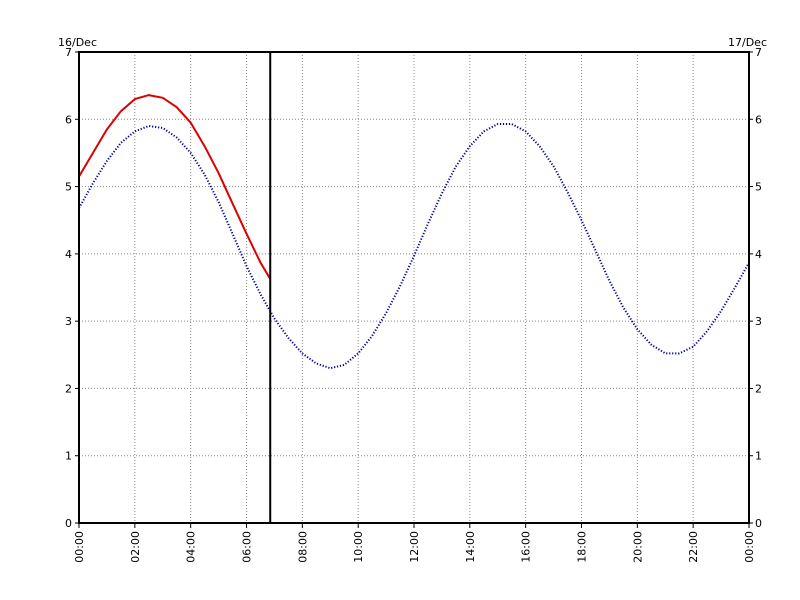 The height and width of the screenshot is (600, 800). Describe the element at coordinates (582, 547) in the screenshot. I see `x-tick-label: 18:00` at that location.